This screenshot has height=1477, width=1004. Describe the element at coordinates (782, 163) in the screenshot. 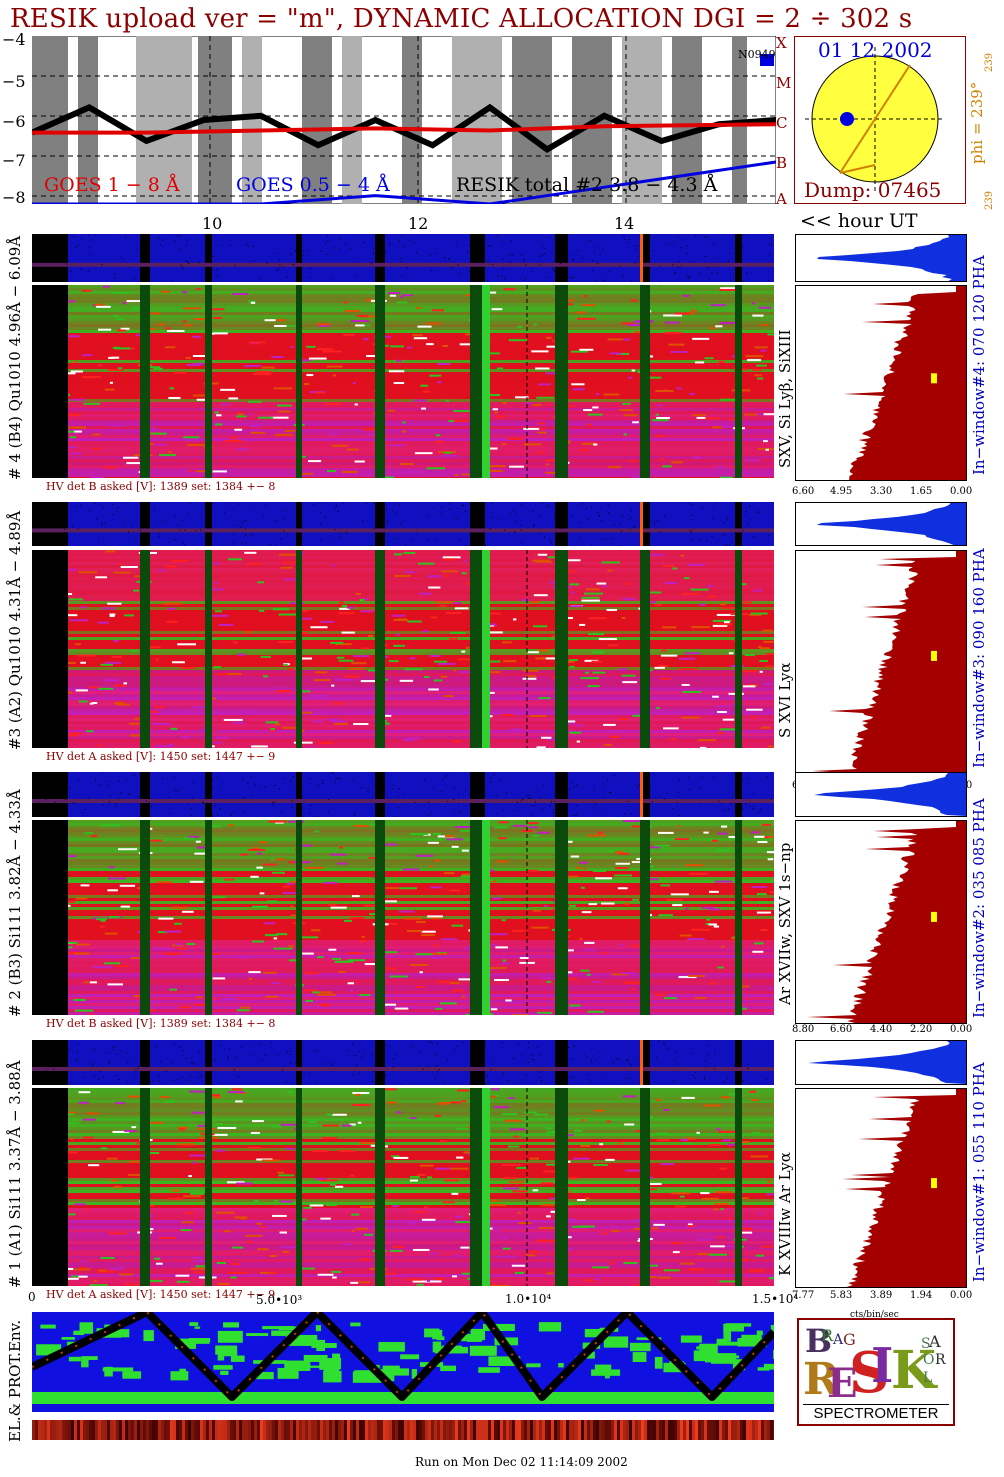

I see `class-b: B` at that location.